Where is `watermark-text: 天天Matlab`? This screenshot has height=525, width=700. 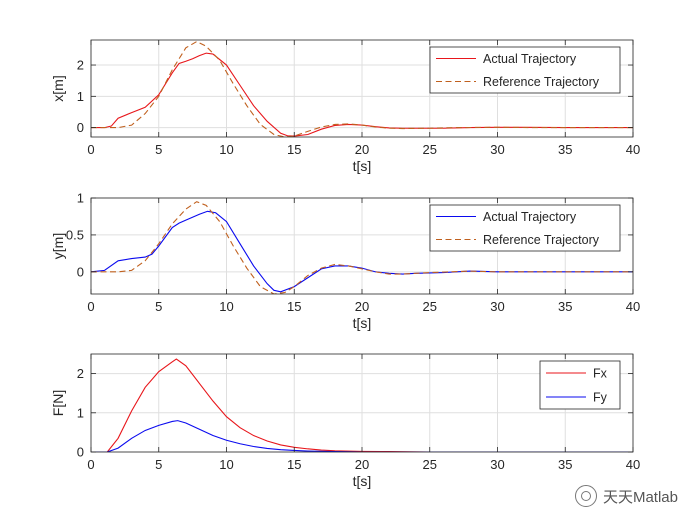 watermark-text: 天天Matlab is located at coordinates (640, 497).